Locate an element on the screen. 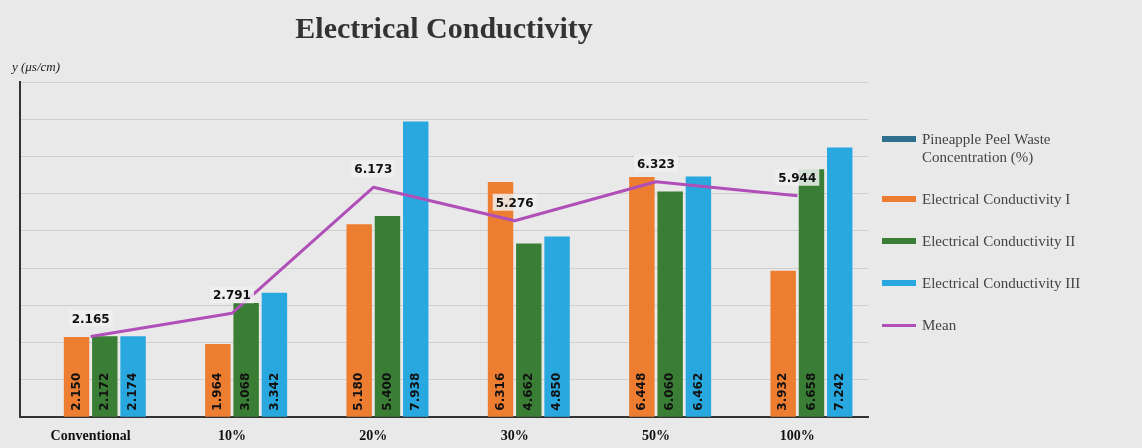  data-label: 3.068 is located at coordinates (245, 391).